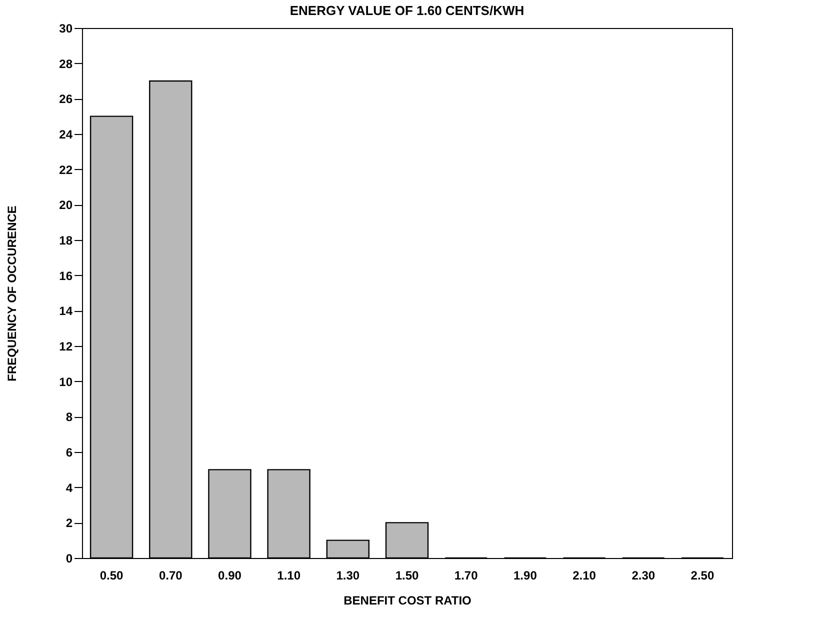  I want to click on y-tick-label: 0, so click(69, 559).